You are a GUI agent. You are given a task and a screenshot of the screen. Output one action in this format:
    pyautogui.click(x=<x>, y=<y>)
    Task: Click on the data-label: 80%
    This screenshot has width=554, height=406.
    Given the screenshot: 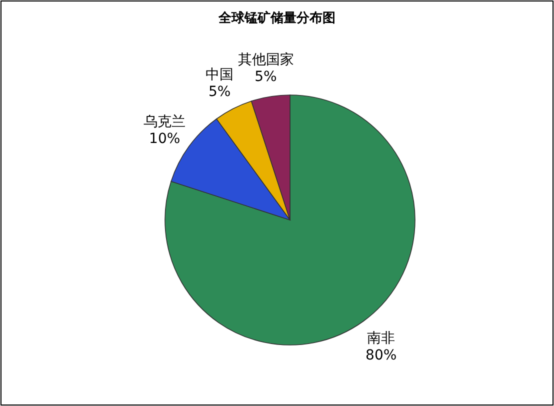 What is the action you would take?
    pyautogui.click(x=381, y=355)
    